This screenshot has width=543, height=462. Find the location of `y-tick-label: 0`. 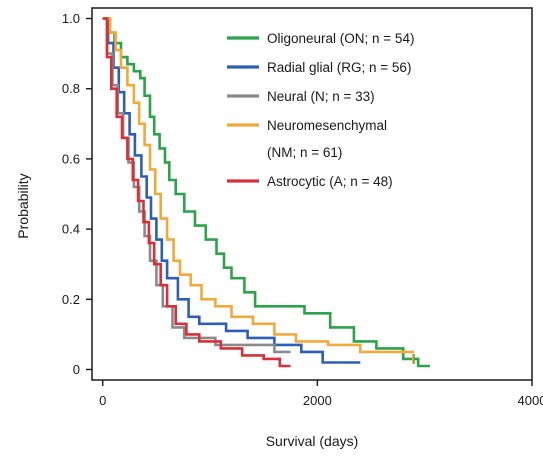

y-tick-label: 0 is located at coordinates (76, 369).